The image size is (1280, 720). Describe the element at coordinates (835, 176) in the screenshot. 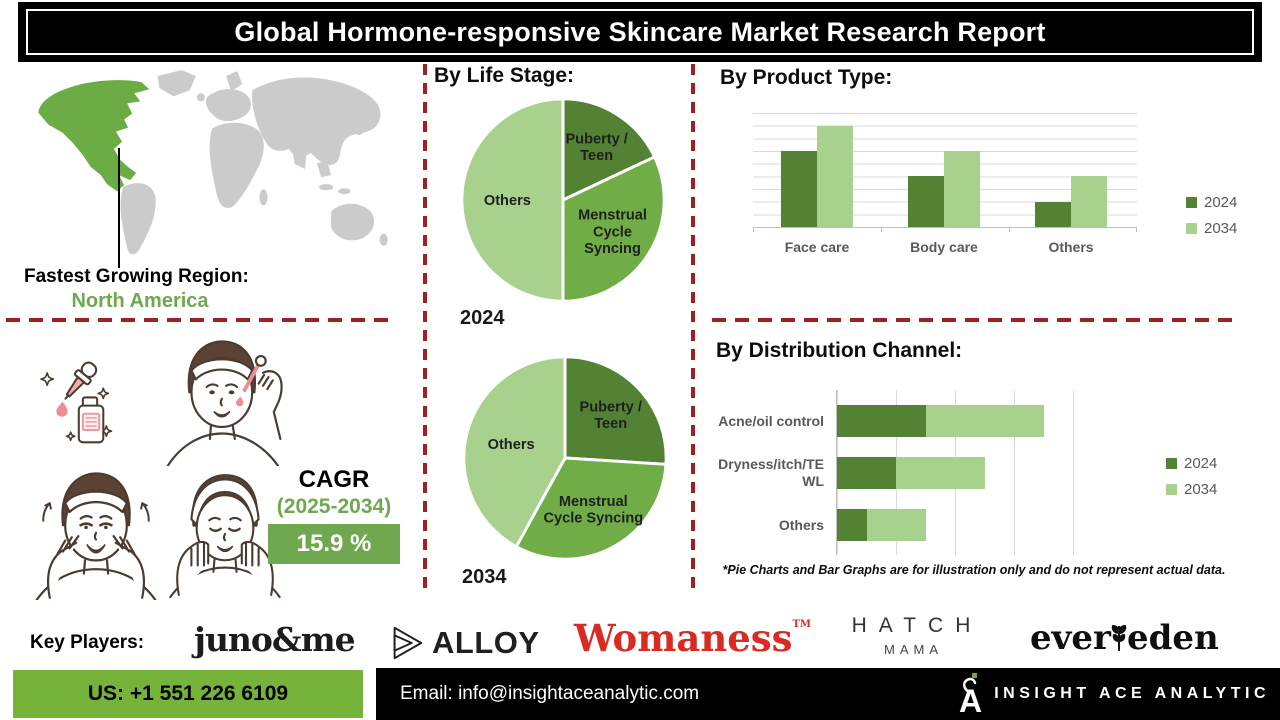

I see `bar-2034-face-care` at that location.